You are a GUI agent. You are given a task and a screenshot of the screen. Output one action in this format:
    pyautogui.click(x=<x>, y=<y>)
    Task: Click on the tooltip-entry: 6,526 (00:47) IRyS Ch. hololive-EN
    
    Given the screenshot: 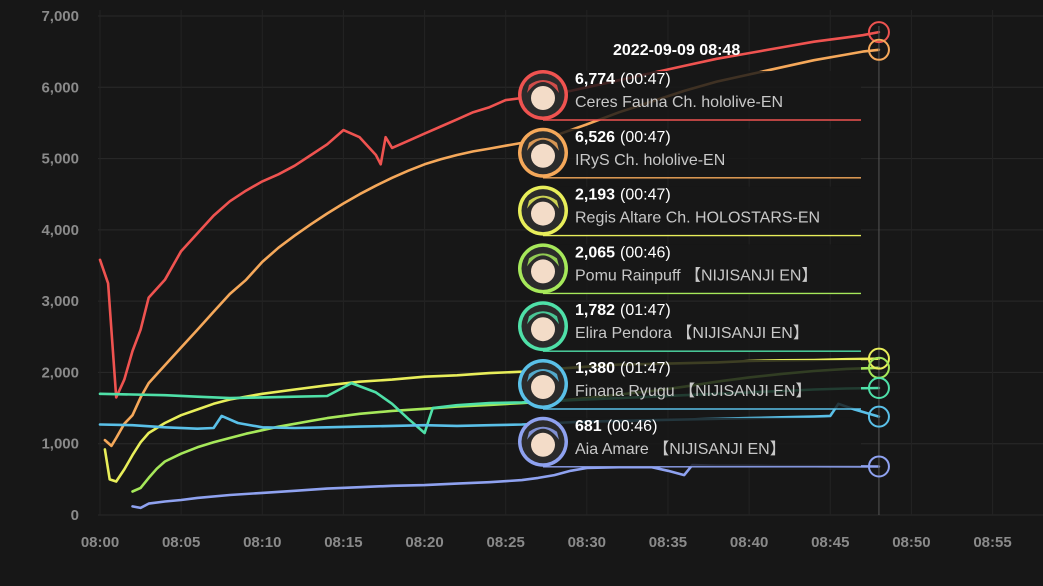 What is the action you would take?
    pyautogui.click(x=689, y=153)
    